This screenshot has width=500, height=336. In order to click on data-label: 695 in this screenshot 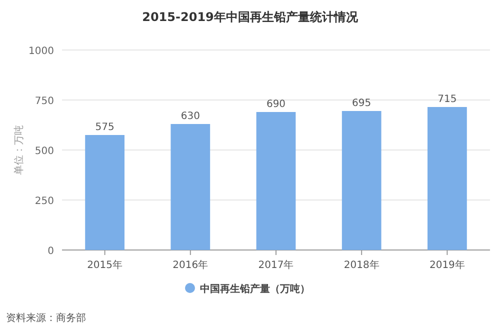, I will do `click(362, 103)`.